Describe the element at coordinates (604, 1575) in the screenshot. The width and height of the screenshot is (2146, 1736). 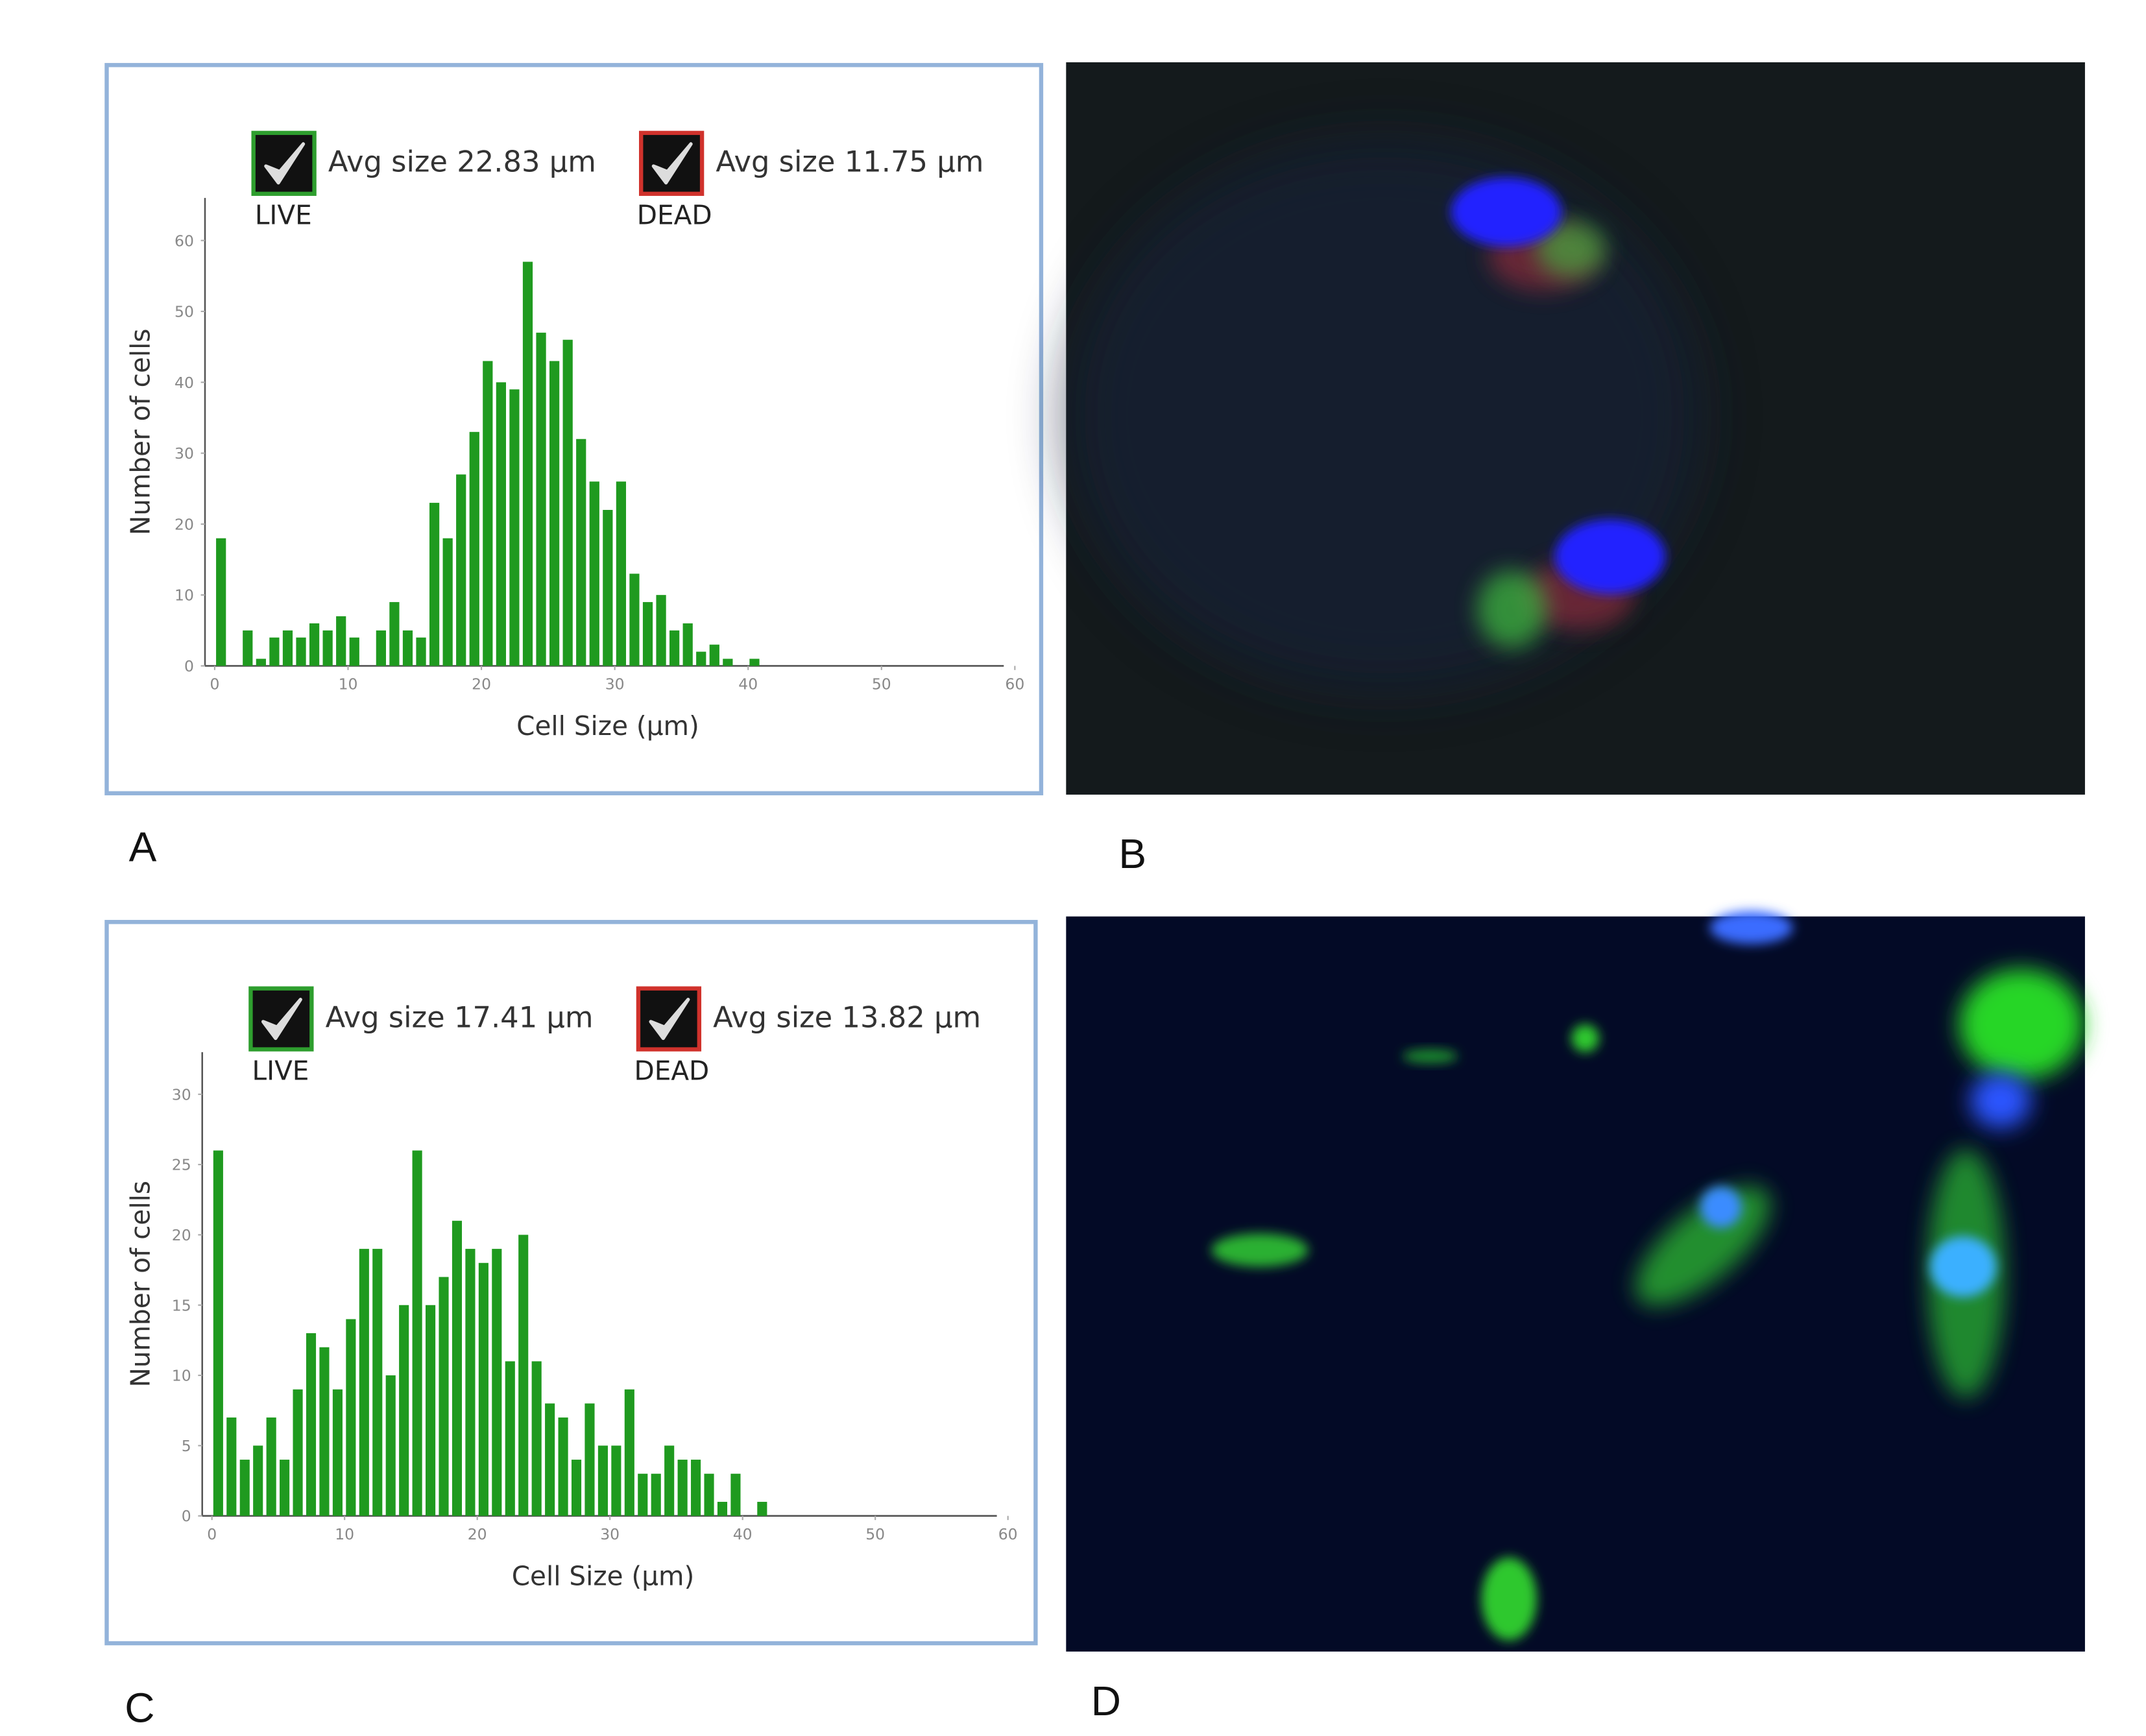
I see `x-axis-label: Cell Size (µm)` at that location.